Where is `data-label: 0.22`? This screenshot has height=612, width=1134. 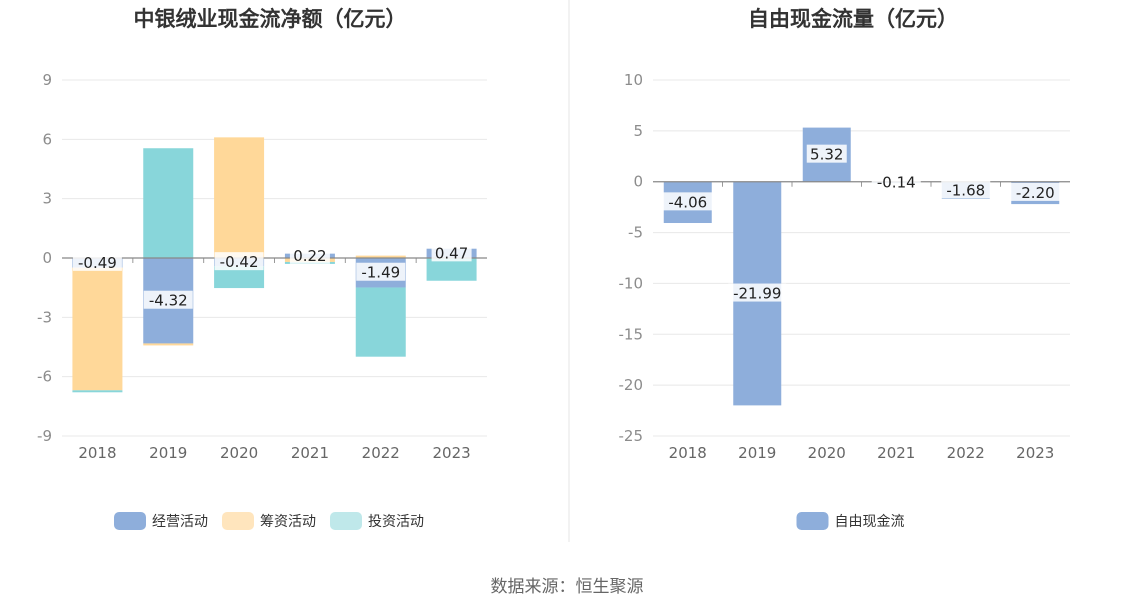
data-label: 0.22 is located at coordinates (309, 256).